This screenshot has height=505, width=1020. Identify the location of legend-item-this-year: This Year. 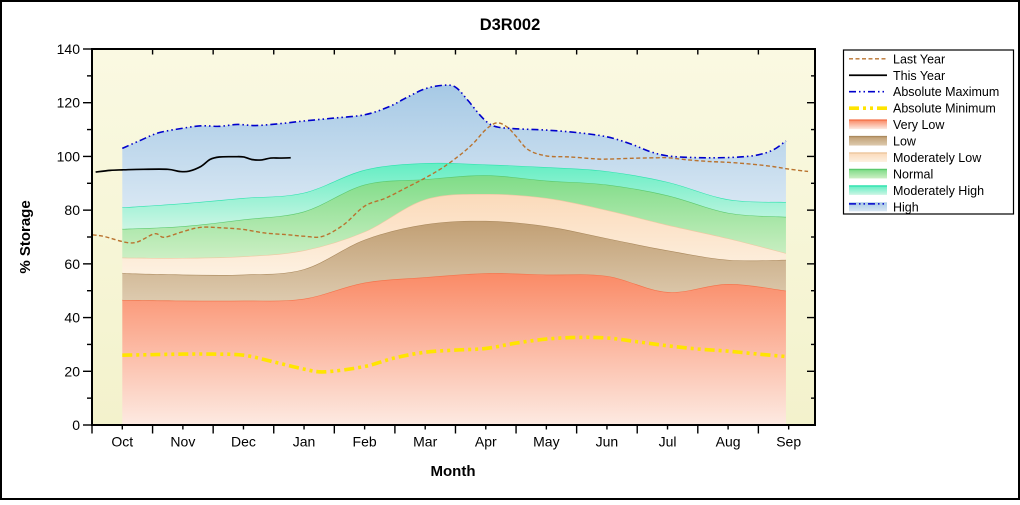
(897, 76).